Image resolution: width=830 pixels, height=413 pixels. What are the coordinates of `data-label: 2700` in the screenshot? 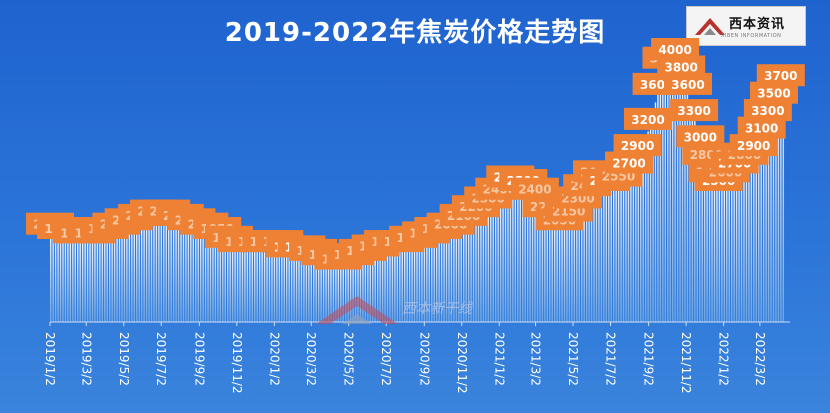 It's located at (629, 162).